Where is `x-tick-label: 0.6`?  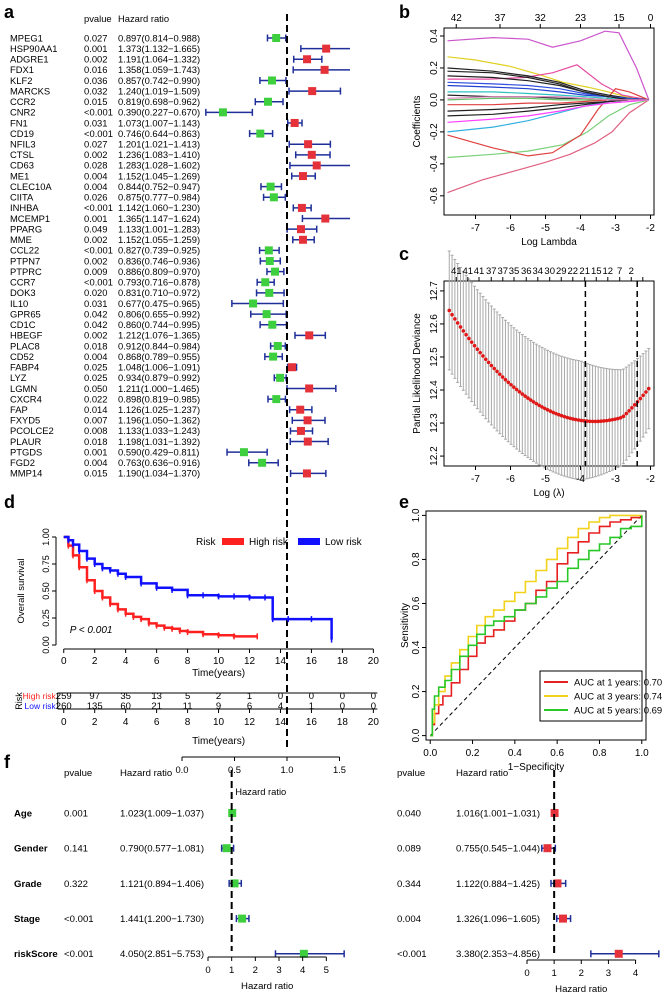 x-tick-label: 0.6 is located at coordinates (557, 753).